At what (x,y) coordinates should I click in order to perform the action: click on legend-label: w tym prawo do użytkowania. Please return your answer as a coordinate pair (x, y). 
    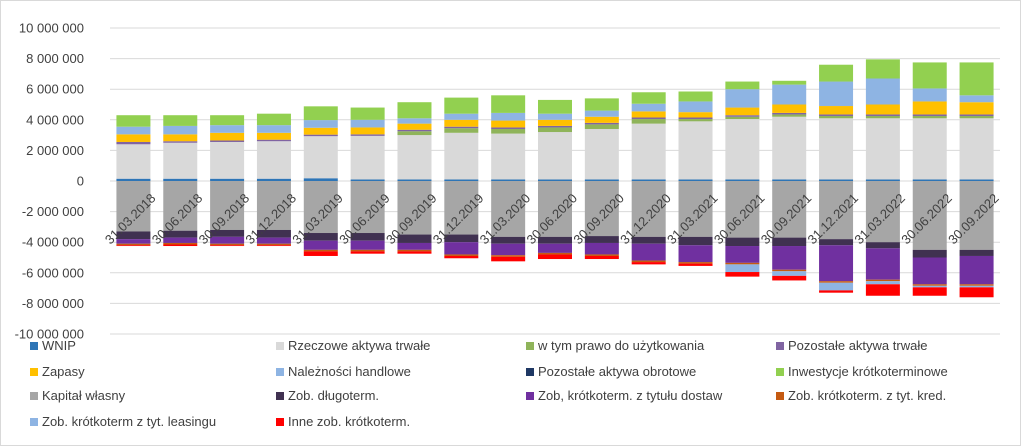
    Looking at the image, I should click on (621, 345).